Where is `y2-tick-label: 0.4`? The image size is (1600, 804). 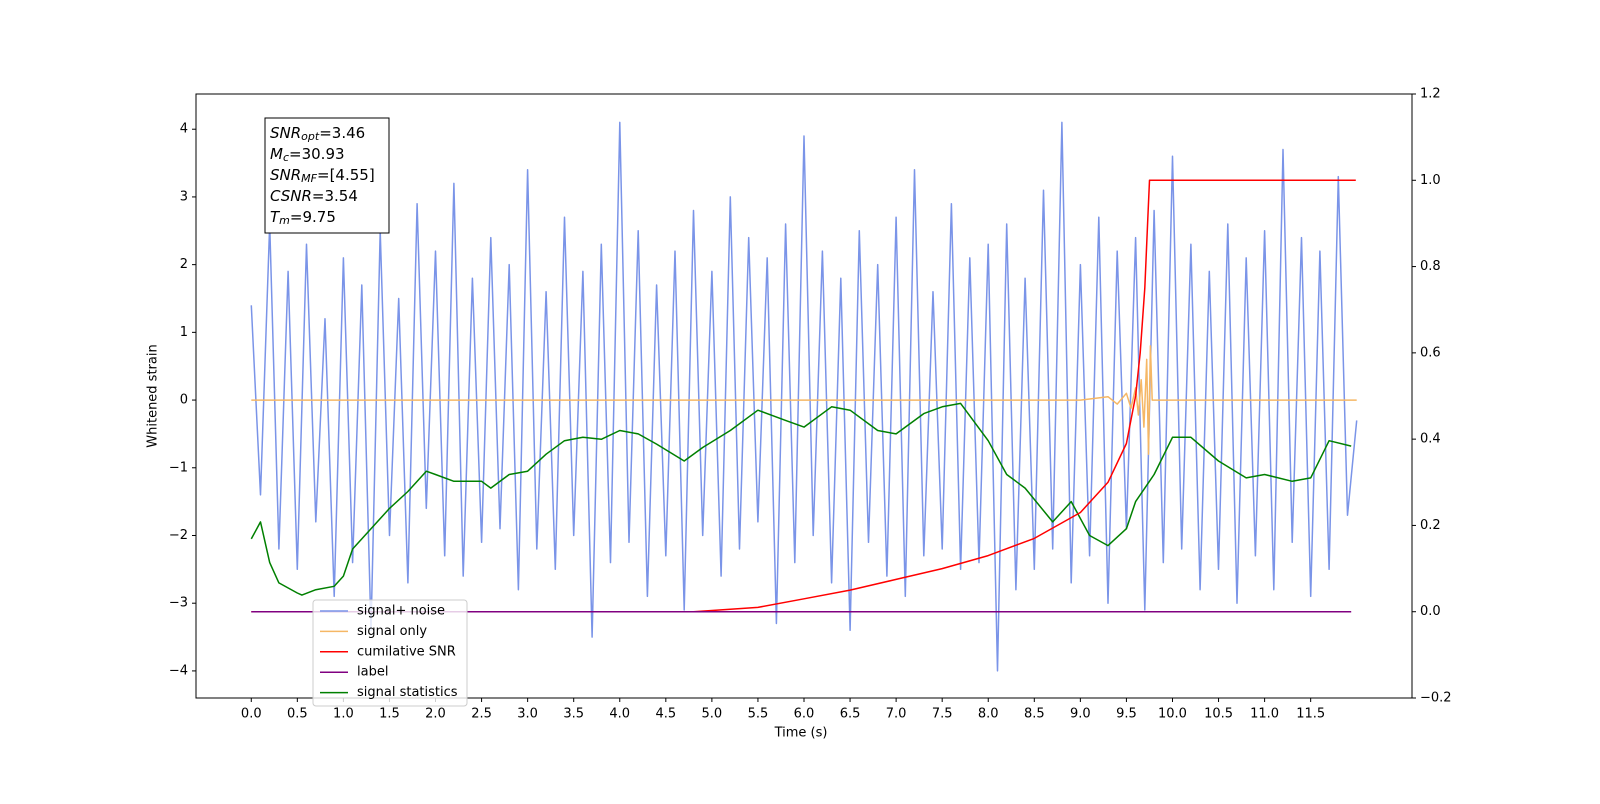
y2-tick-label: 0.4 is located at coordinates (1430, 439).